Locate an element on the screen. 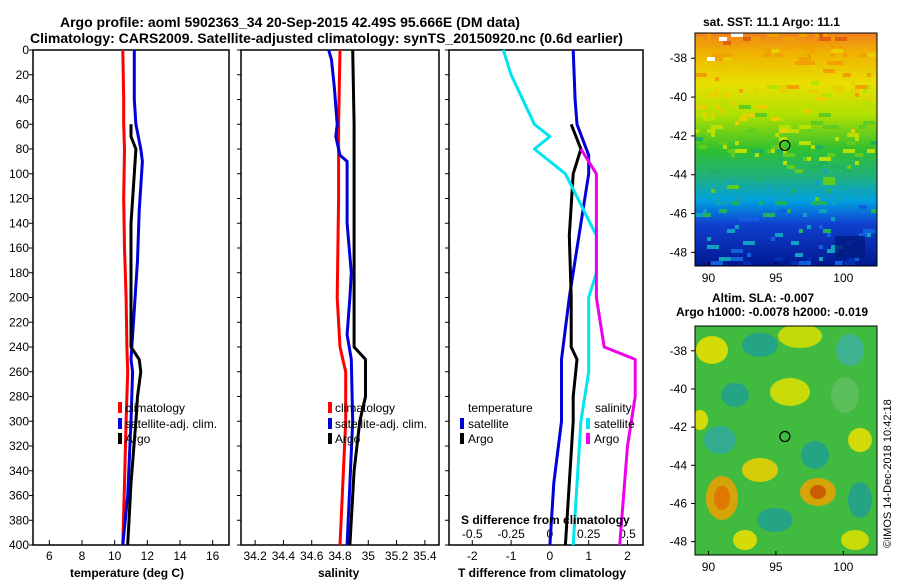 The height and width of the screenshot is (585, 900). legend-swatch-argo is located at coordinates (330, 438).